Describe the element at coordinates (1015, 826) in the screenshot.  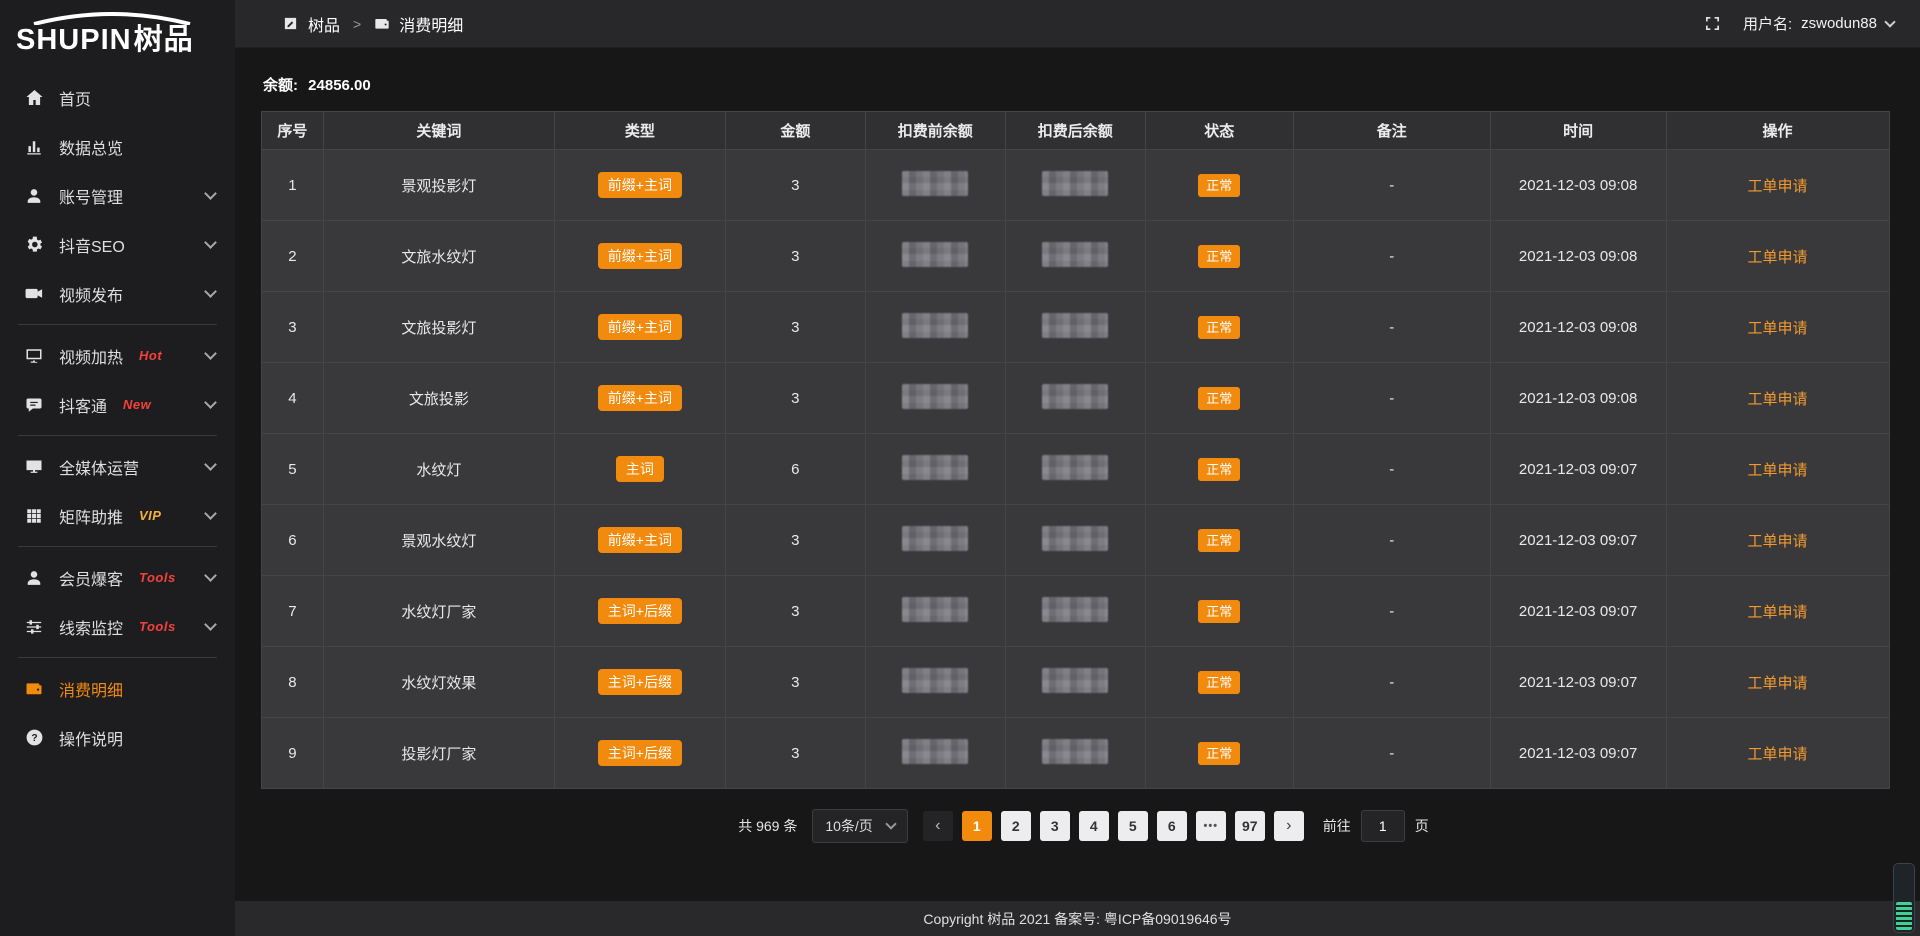
I see `page-button-2: 2` at that location.